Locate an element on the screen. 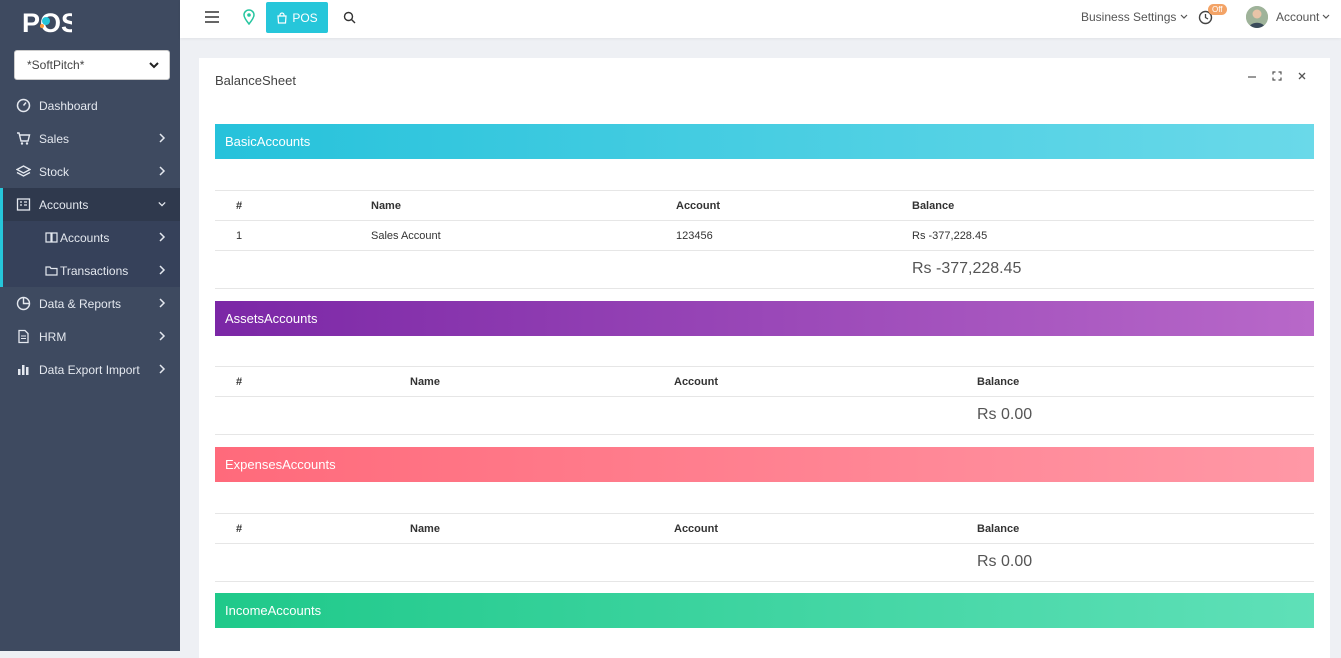  sidebar-subitem-transactions: Transactions is located at coordinates (90, 270).